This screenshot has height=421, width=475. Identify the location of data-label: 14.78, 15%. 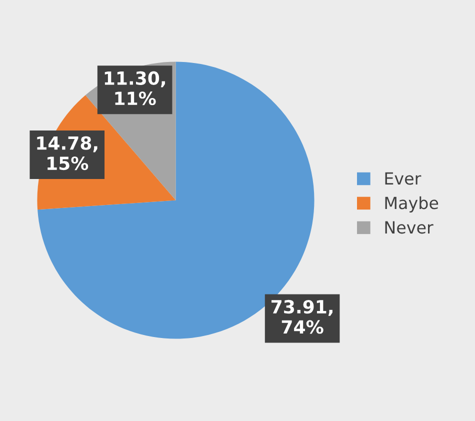
(67, 153).